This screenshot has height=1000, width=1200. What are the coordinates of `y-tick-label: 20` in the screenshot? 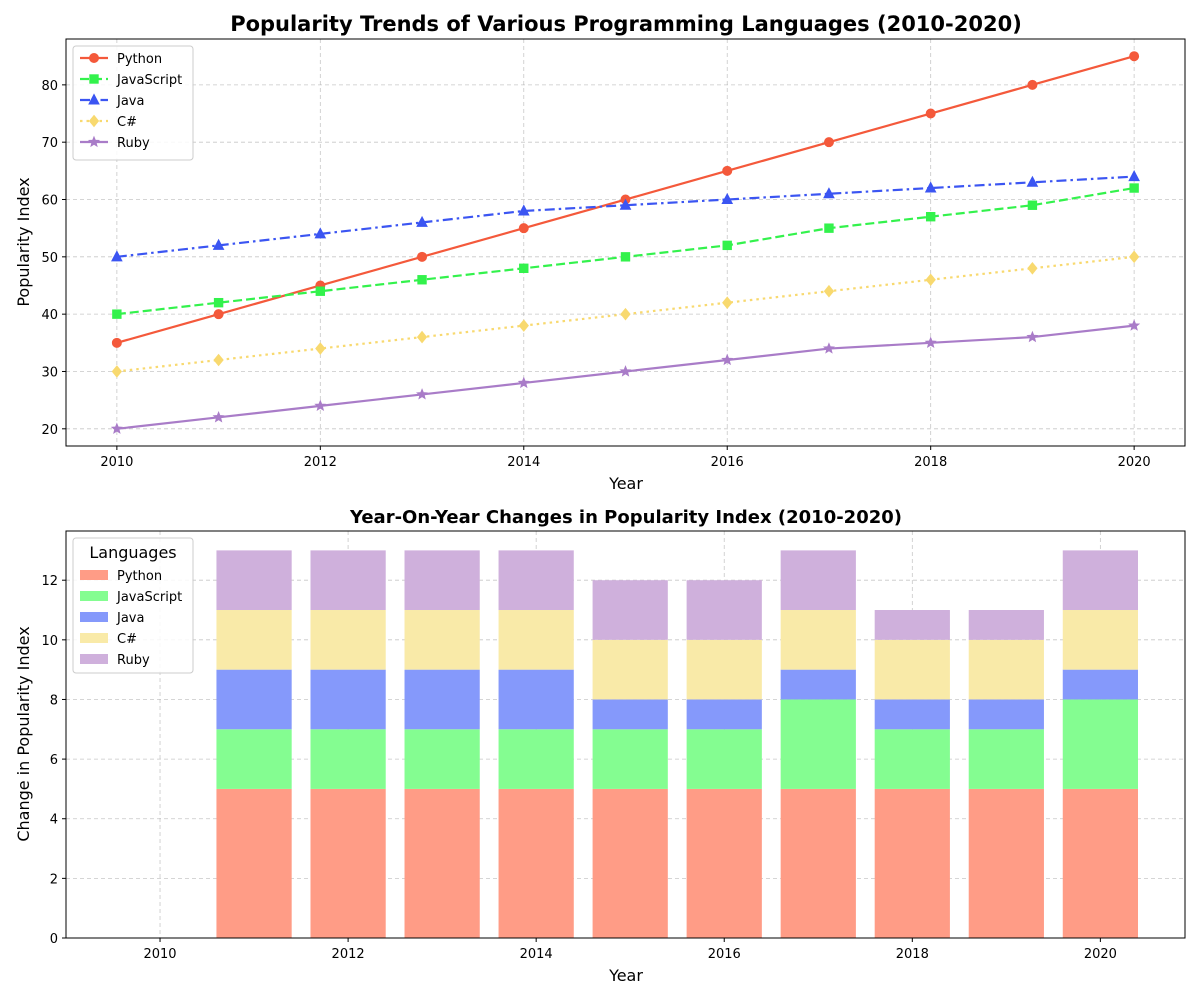 It's located at (49, 430).